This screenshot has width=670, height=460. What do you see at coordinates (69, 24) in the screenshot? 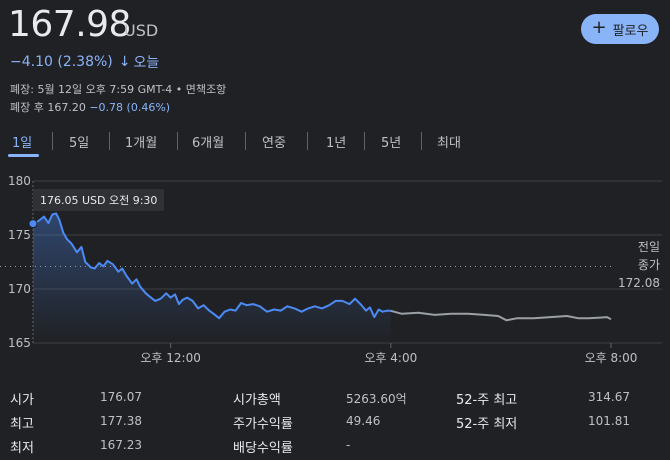
I see `stock-price: 167.98` at bounding box center [69, 24].